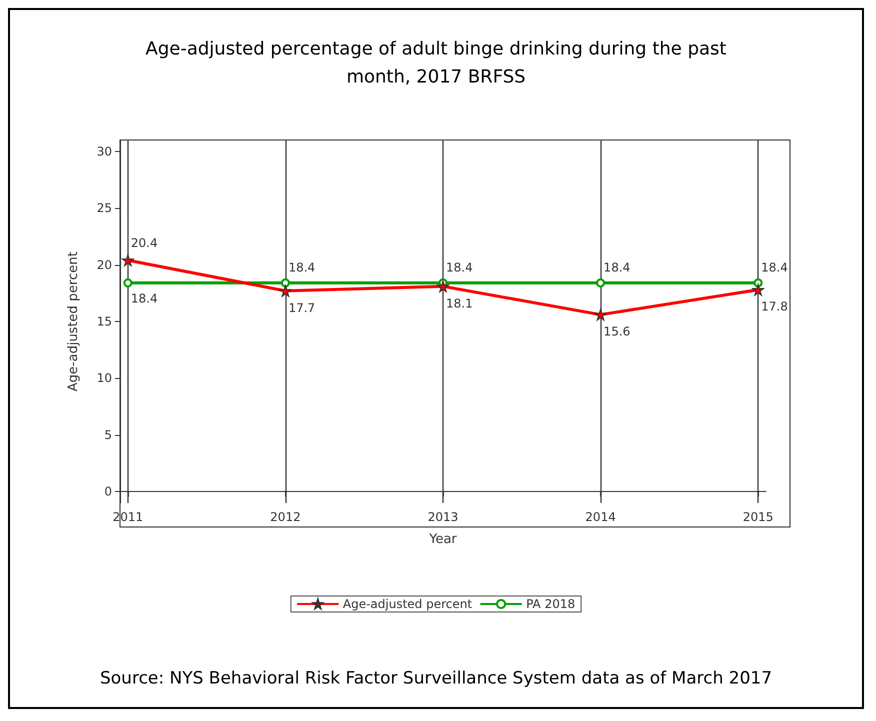 The height and width of the screenshot is (721, 876). I want to click on x-tick-label: 2015, so click(758, 517).